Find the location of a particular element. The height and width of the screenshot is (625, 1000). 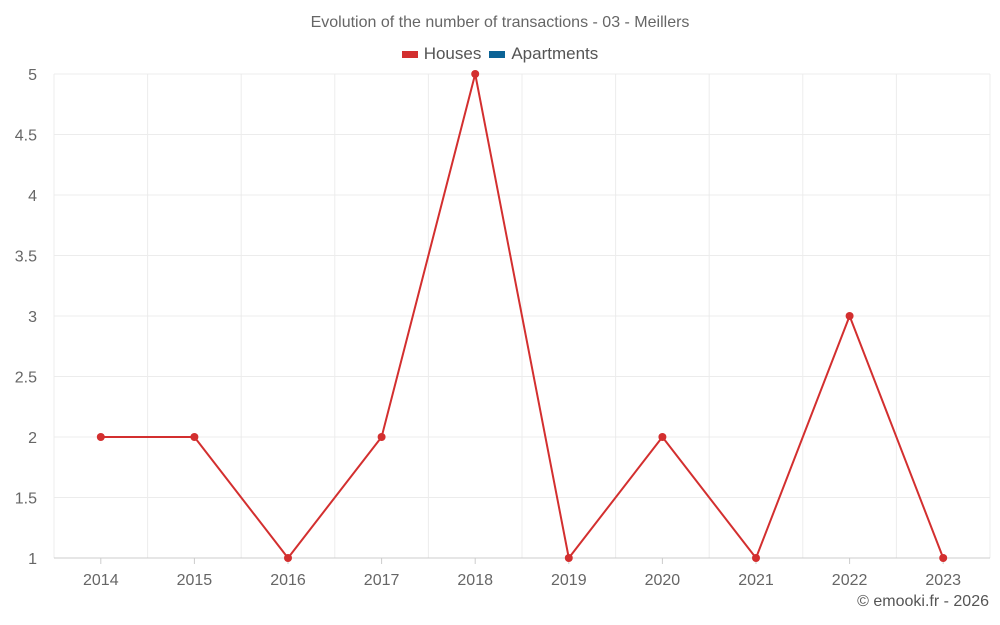

y-tick-label: 4 is located at coordinates (32, 196).